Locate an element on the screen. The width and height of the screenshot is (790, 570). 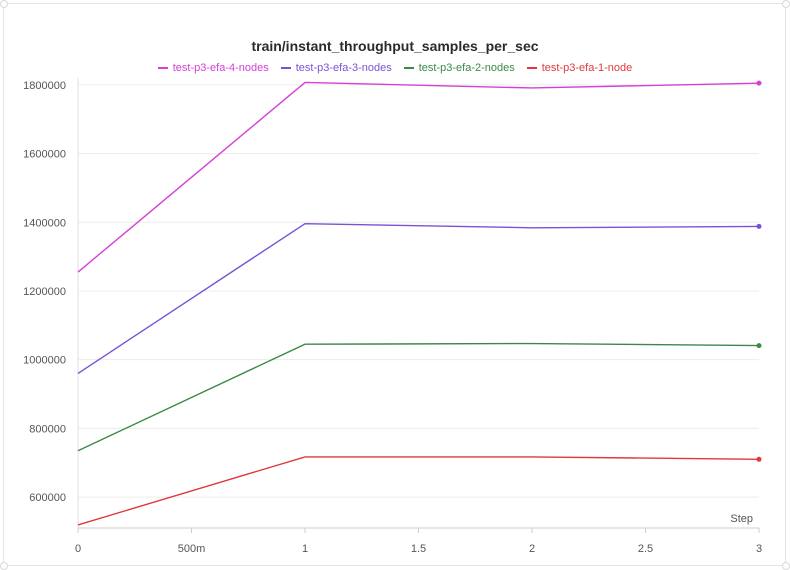
y-tick-label: 1400000 is located at coordinates (44, 223).